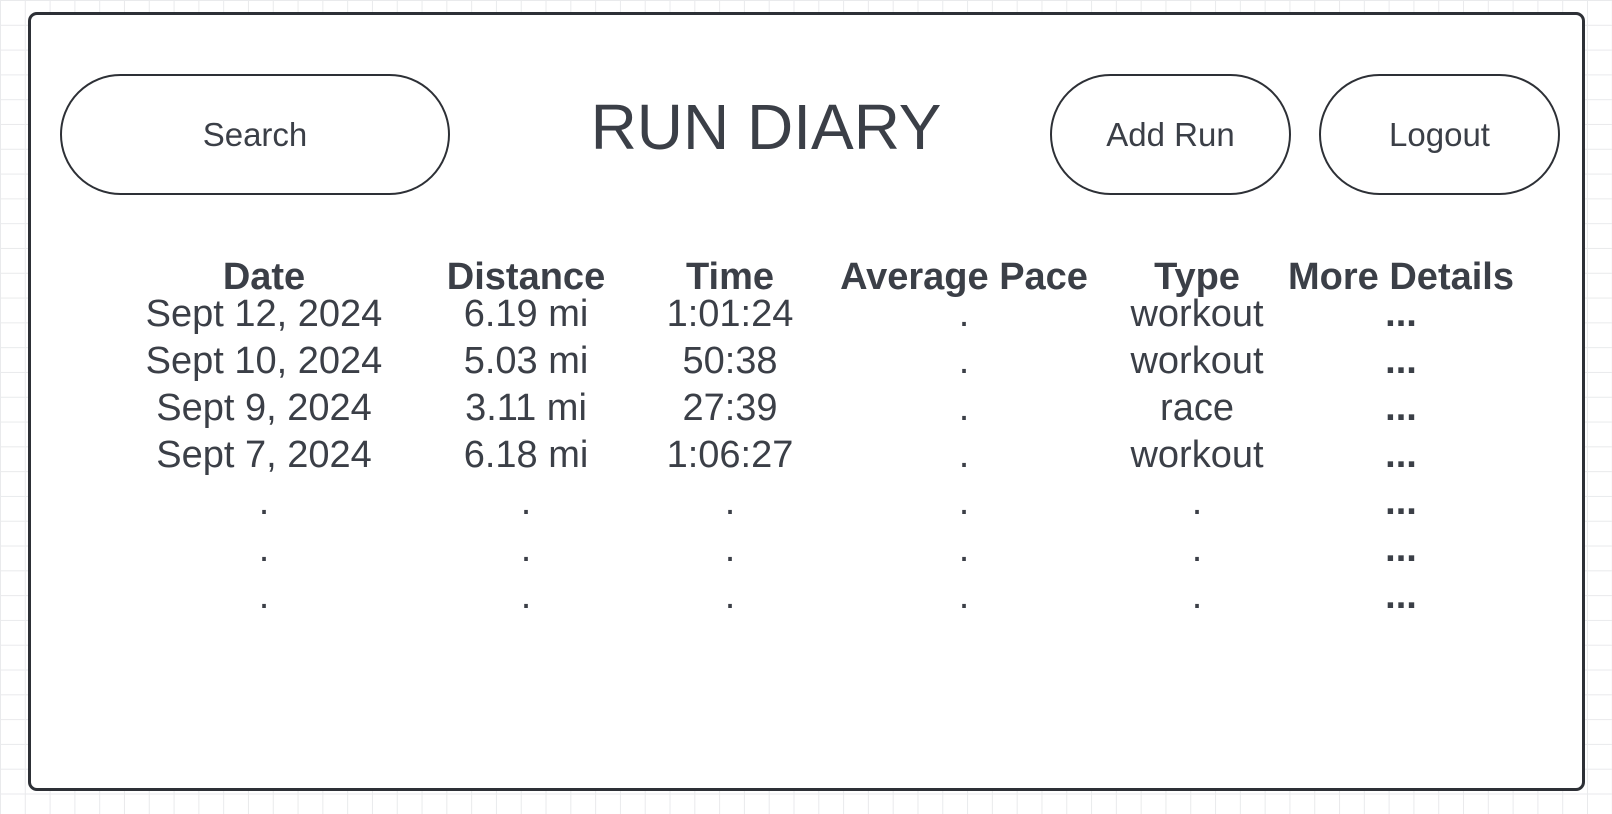 The height and width of the screenshot is (814, 1612). I want to click on cell-time: 27:39, so click(730, 408).